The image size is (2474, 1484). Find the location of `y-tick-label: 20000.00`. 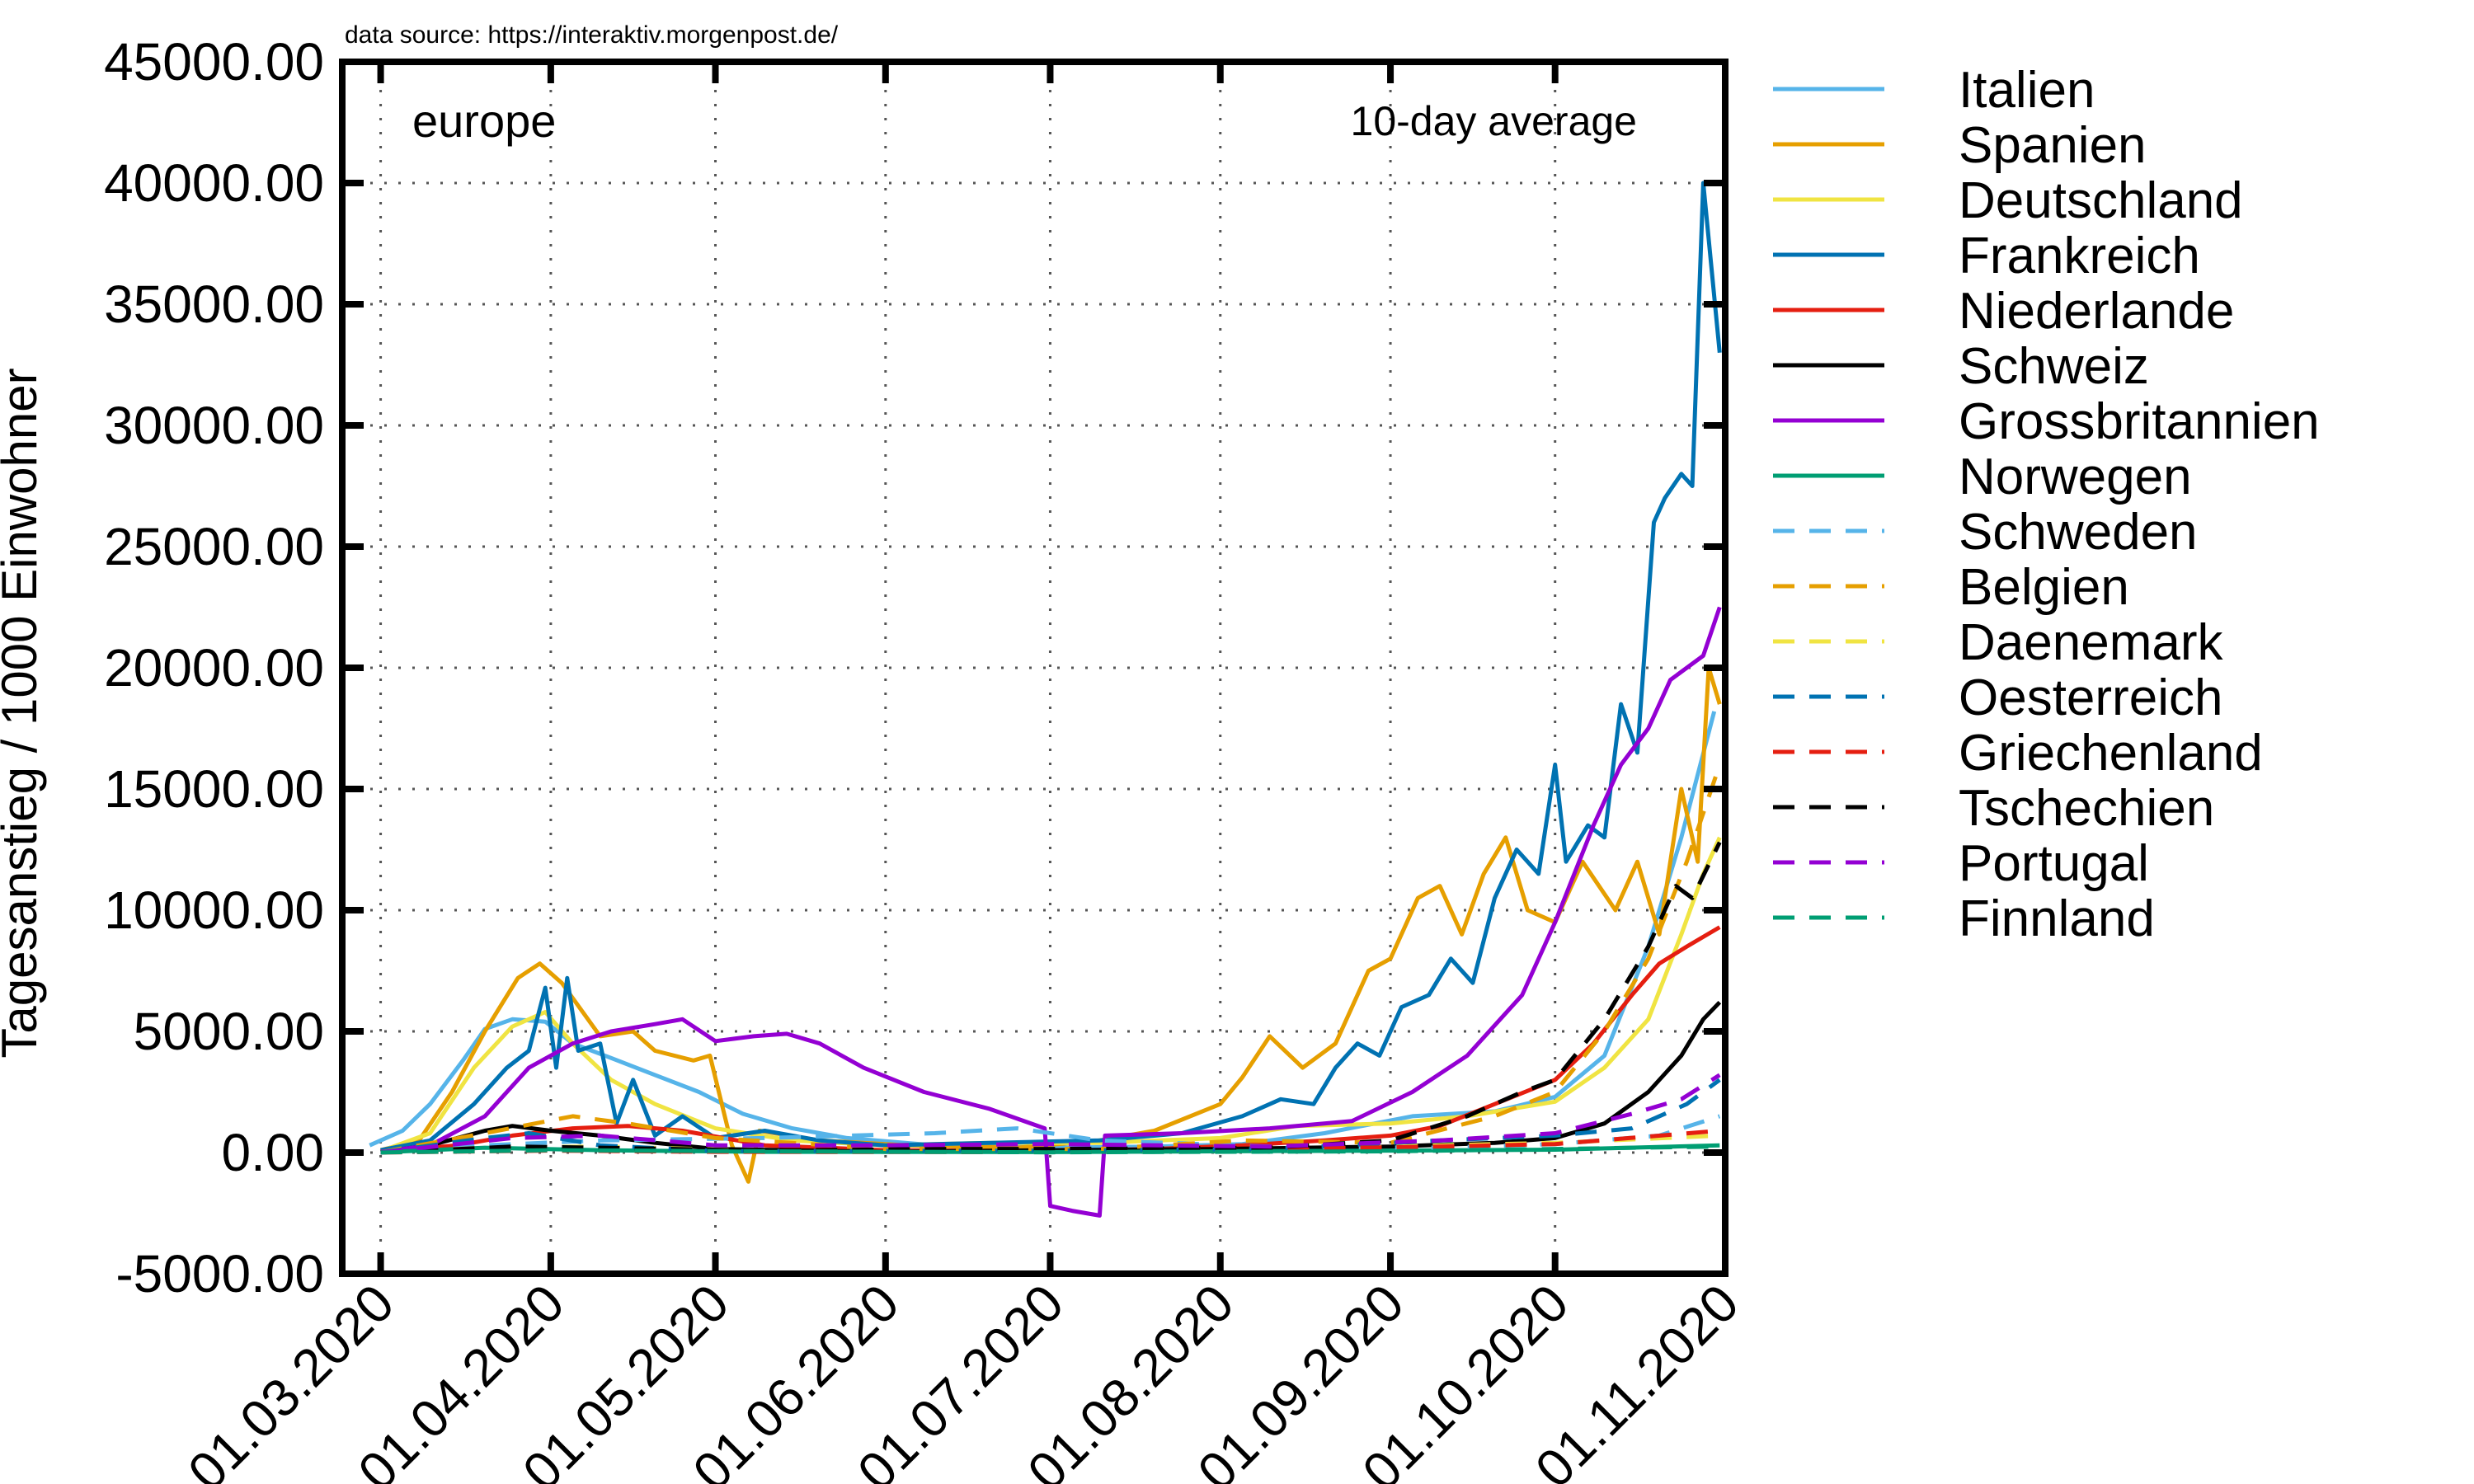

y-tick-label: 20000.00 is located at coordinates (214, 667).